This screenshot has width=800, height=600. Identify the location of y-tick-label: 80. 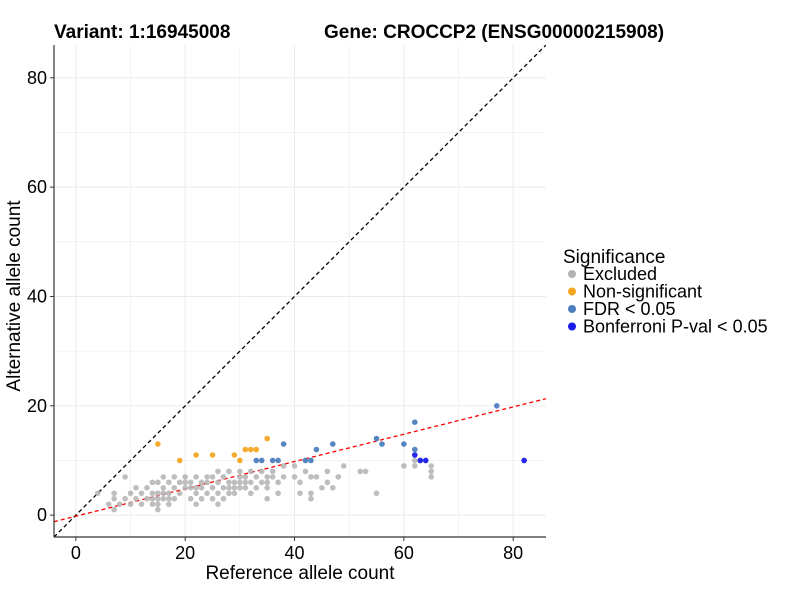
(37, 78).